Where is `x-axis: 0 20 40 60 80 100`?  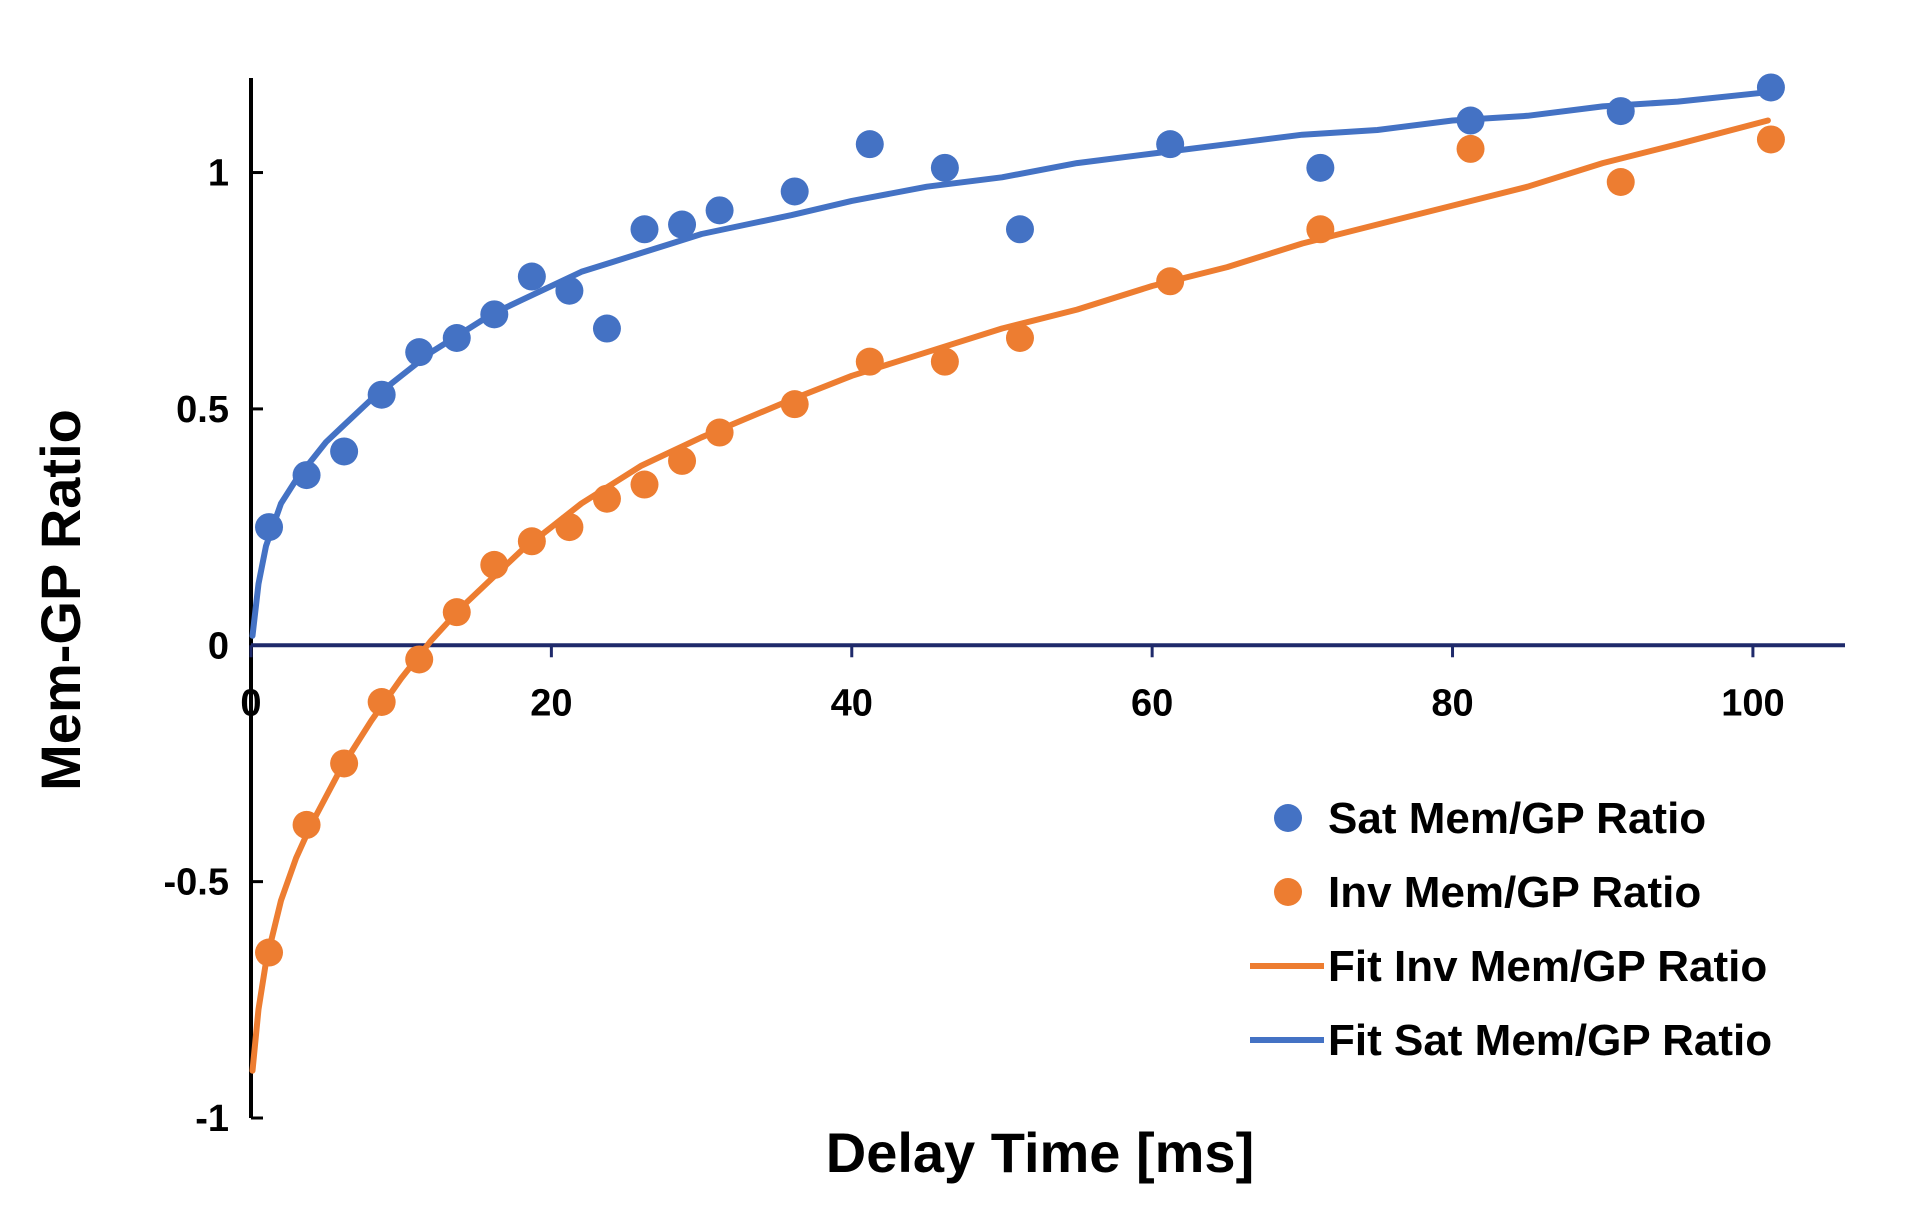 x-axis: 0 20 40 60 80 100 is located at coordinates (1042, 683).